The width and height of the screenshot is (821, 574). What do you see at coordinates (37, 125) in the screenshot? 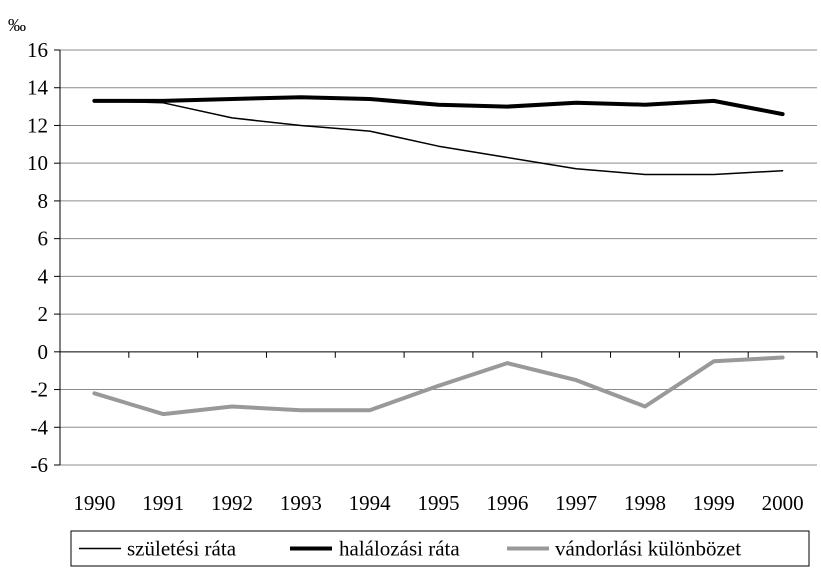
I see `y-tick-label: 12` at bounding box center [37, 125].